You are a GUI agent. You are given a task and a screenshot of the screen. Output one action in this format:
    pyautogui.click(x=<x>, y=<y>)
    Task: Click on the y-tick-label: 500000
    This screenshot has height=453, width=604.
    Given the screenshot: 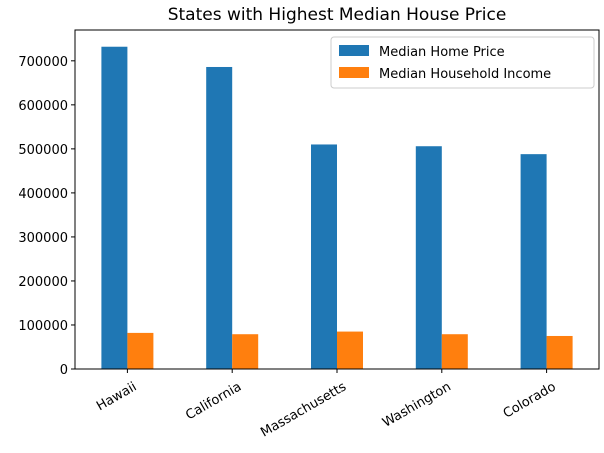 What is the action you would take?
    pyautogui.click(x=43, y=150)
    